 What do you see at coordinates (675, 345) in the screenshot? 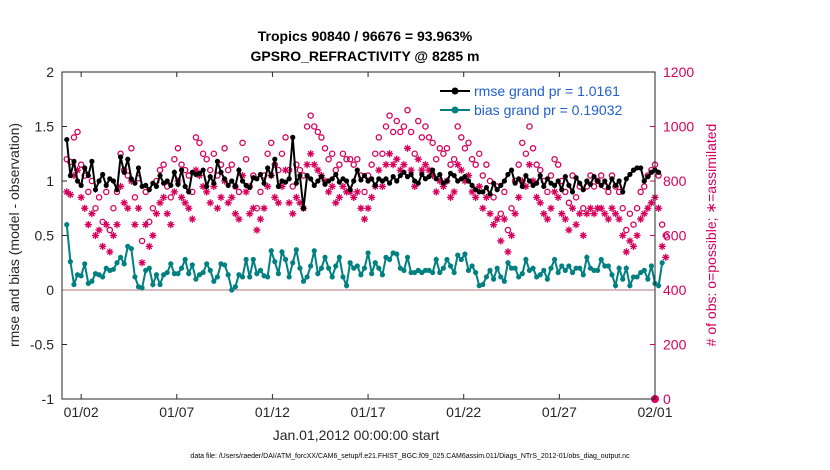
I see `y2-tick-label: 200` at bounding box center [675, 345].